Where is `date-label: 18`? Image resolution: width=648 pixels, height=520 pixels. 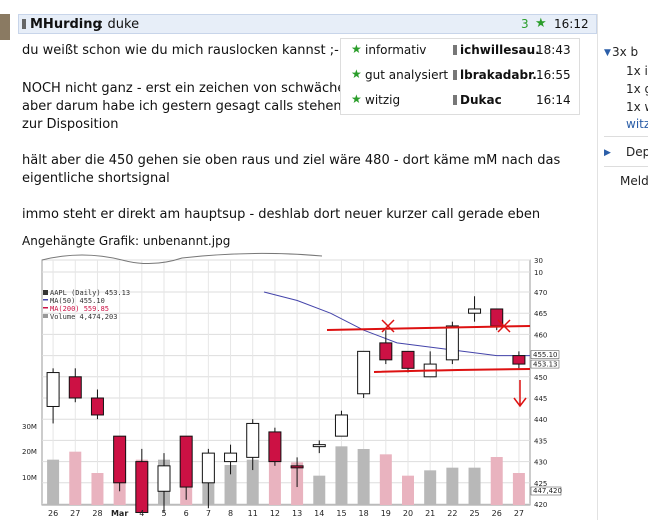
date-label: 18 is located at coordinates (364, 513).